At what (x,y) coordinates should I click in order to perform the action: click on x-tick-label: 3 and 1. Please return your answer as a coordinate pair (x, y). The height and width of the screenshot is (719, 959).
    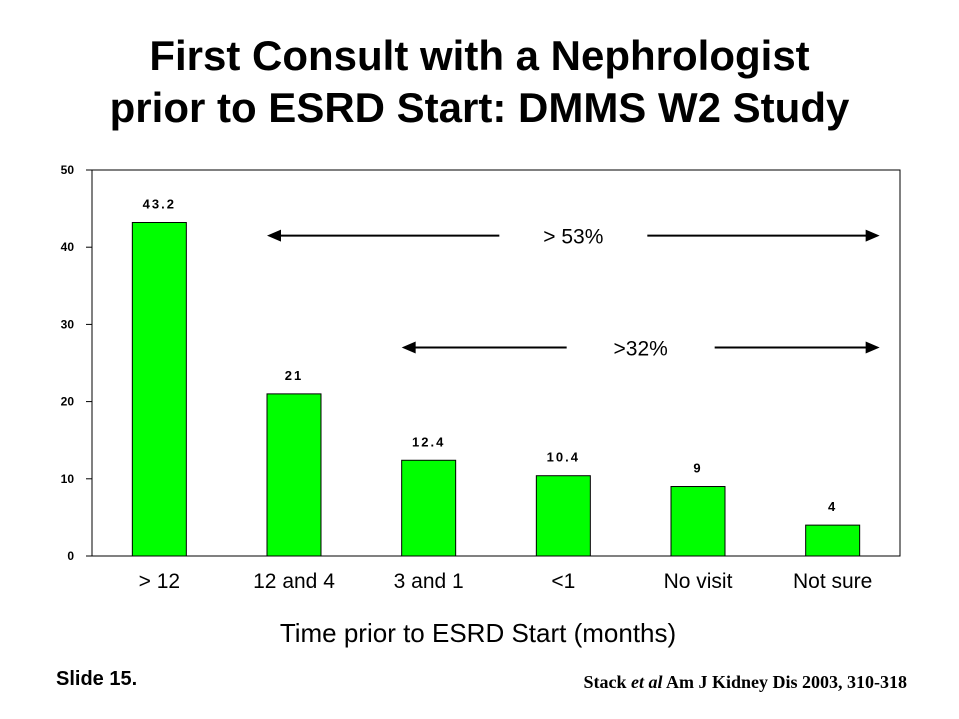
    Looking at the image, I should click on (429, 581).